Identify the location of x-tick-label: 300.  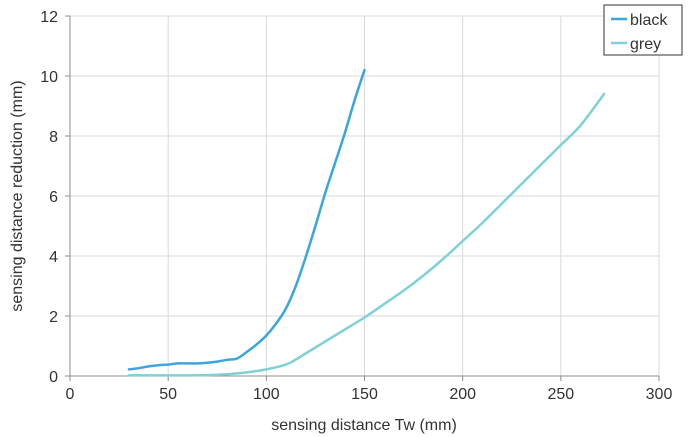
(659, 394).